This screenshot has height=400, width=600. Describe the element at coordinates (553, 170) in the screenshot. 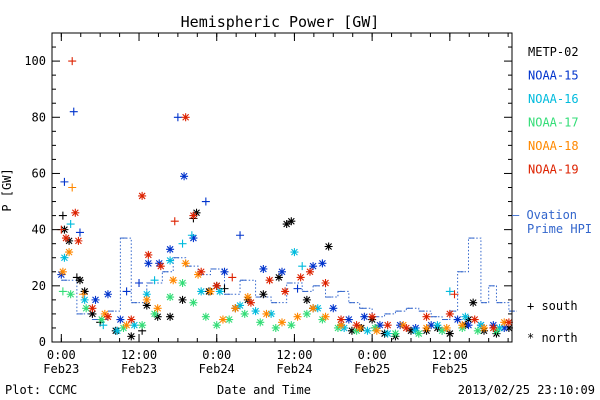

I see `legend-entry-noaa-19: NOAA-19` at that location.